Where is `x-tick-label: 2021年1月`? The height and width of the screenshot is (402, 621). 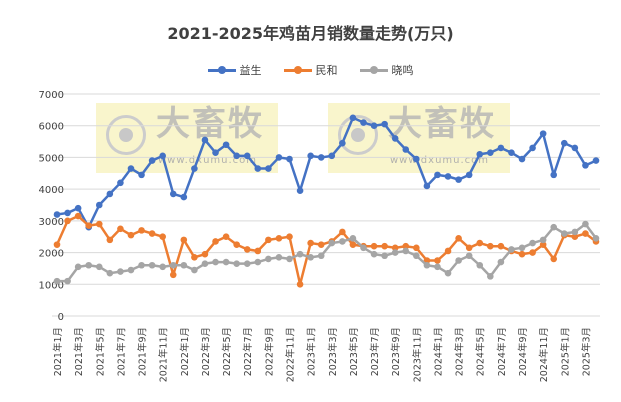 x-tick-label: 2021年1月 is located at coordinates (58, 351).